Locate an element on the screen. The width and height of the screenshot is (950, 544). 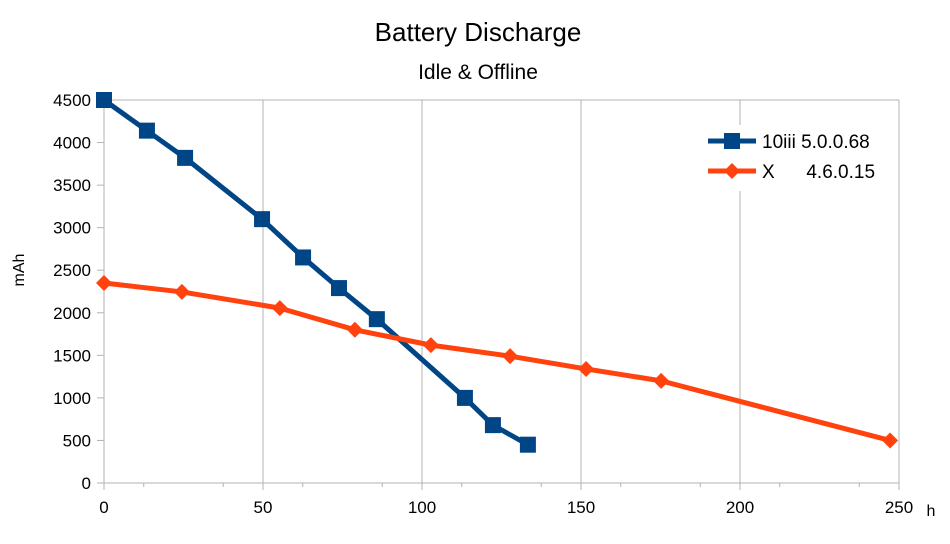
x-tick-label: 100 is located at coordinates (422, 507).